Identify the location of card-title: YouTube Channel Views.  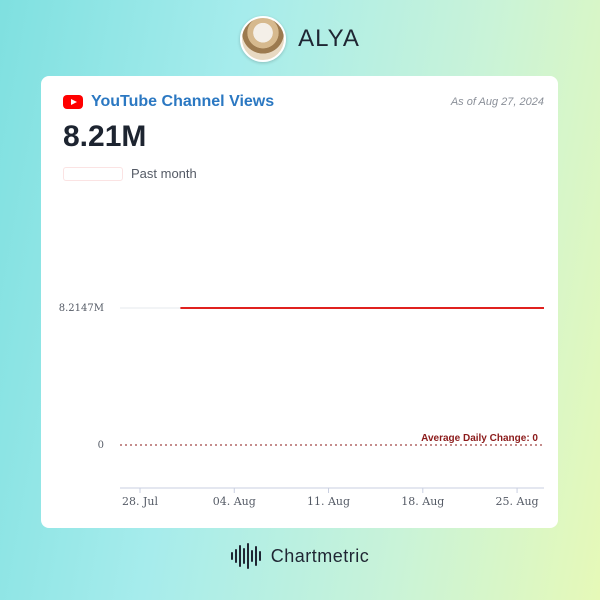
(183, 101).